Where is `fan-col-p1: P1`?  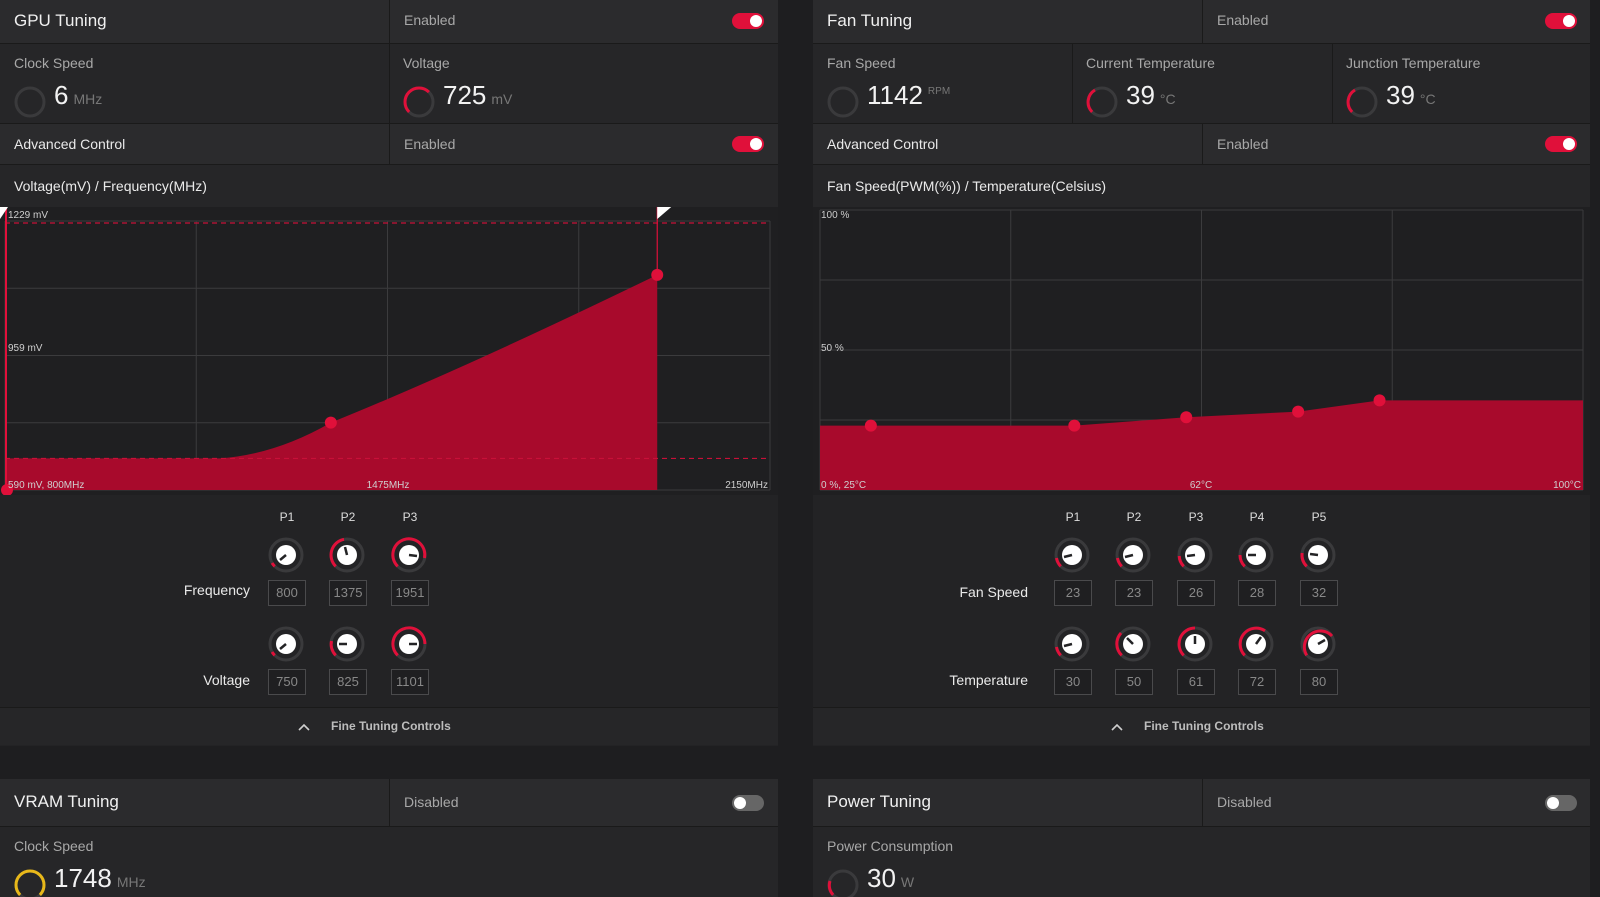
fan-col-p1: P1 is located at coordinates (1073, 517).